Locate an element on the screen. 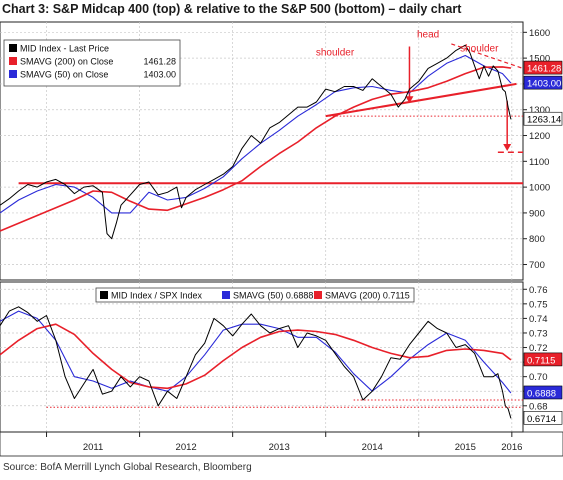 The image size is (563, 480). bottom-value-badge-label: 0.6714 is located at coordinates (541, 419).